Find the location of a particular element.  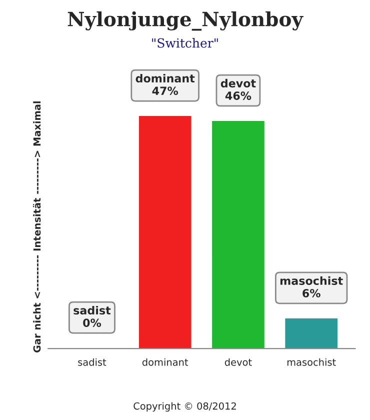

category-label: masochist is located at coordinates (311, 280).